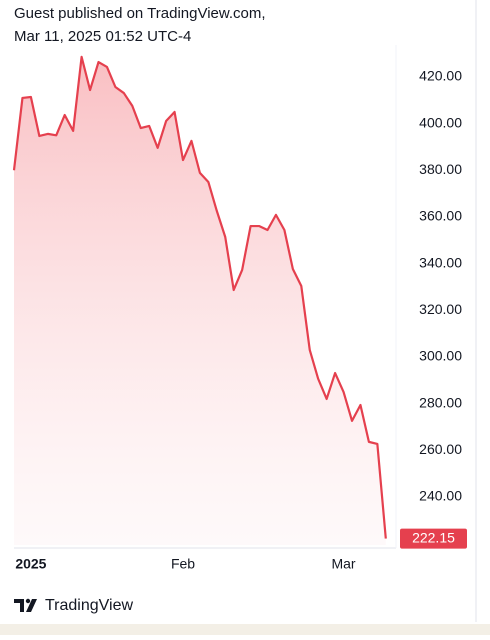 The image size is (490, 640). Describe the element at coordinates (183, 564) in the screenshot. I see `x-tick-label: Feb` at that location.